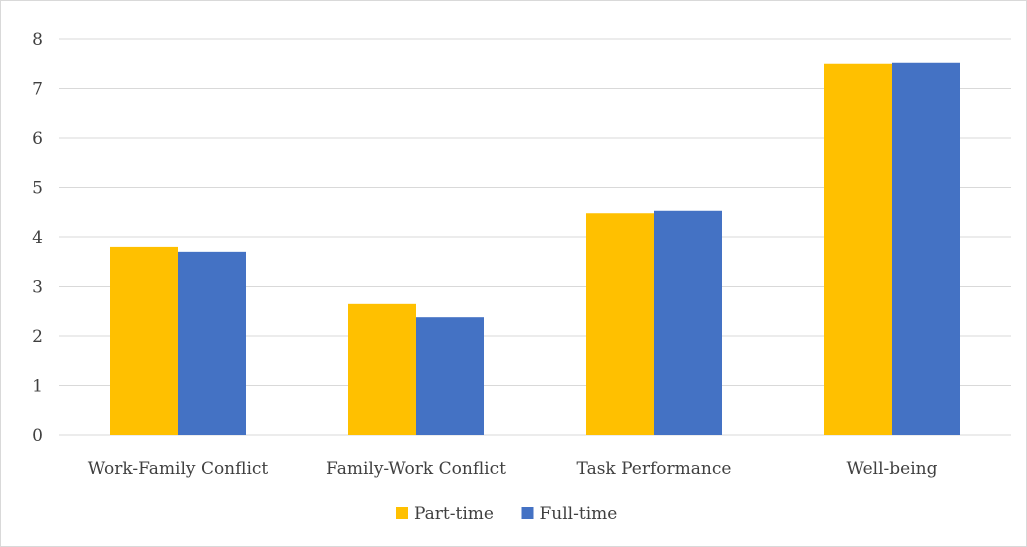  I want to click on x-category-label-2: Task Performance, so click(654, 469).